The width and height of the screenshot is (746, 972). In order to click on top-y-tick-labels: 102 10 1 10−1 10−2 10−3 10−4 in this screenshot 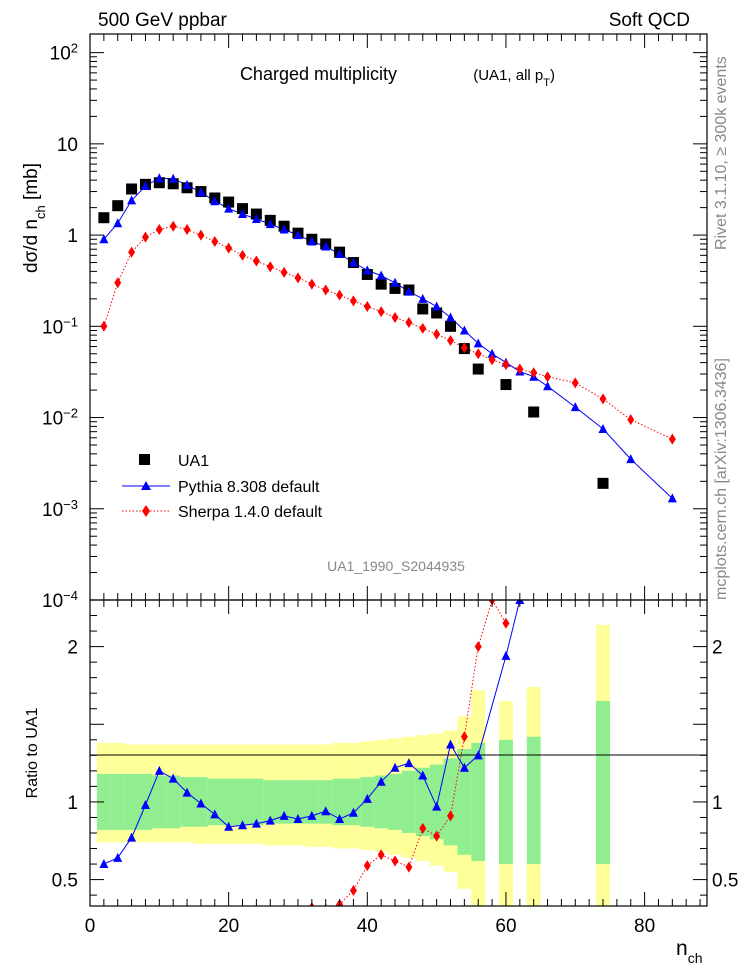, I will do `click(60, 326)`.